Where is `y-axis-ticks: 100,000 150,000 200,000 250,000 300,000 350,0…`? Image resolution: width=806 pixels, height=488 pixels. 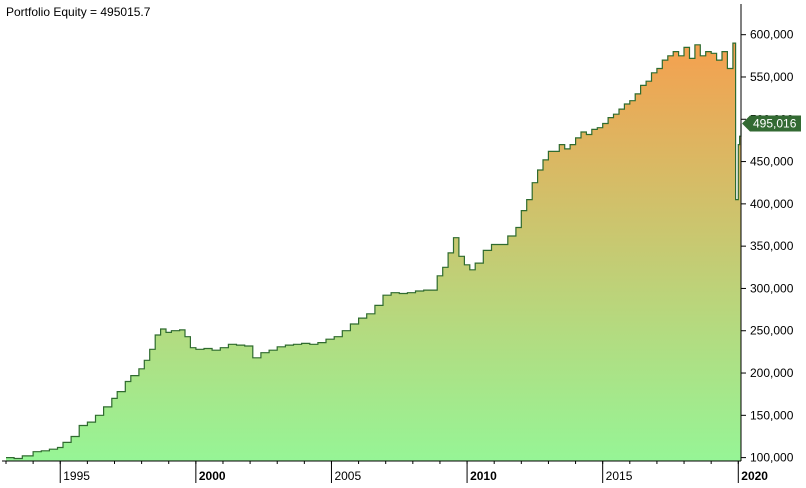
y-axis-ticks: 100,000 150,000 200,000 250,000 300,000 350,0… is located at coordinates (767, 246).